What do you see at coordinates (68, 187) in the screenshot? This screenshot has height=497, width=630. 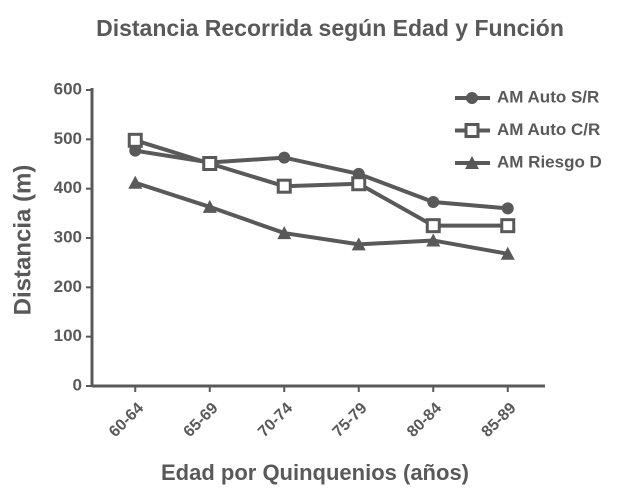 I see `y-tick-label: 400` at bounding box center [68, 187].